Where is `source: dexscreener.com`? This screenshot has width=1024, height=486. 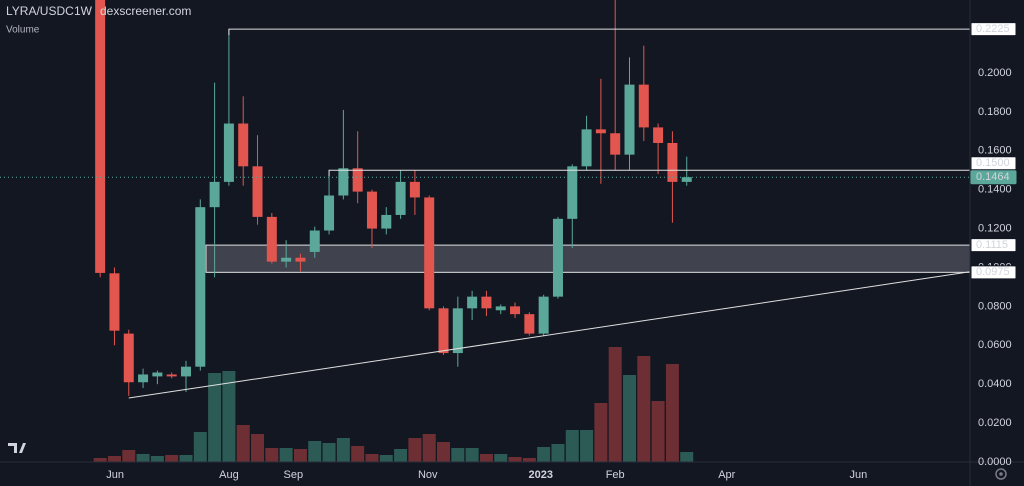 source: dexscreener.com is located at coordinates (145, 11).